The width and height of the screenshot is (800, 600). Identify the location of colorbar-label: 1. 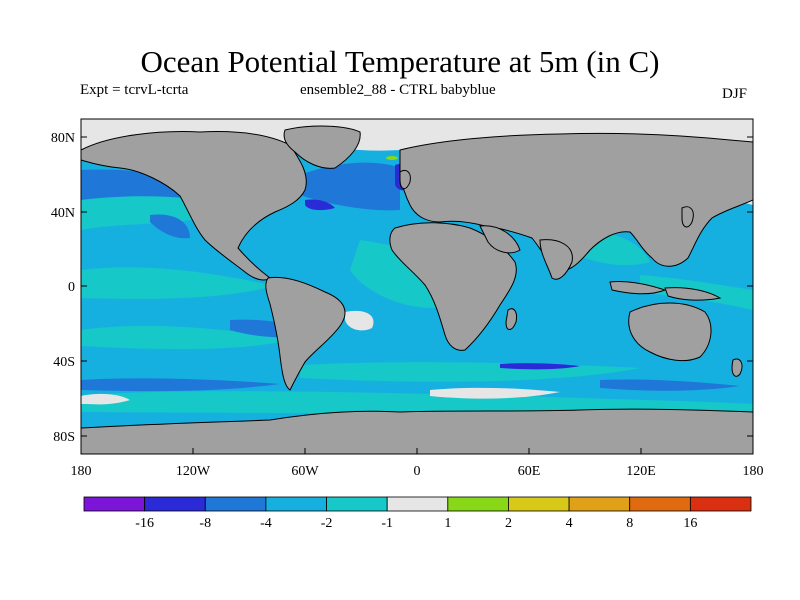
(447, 523).